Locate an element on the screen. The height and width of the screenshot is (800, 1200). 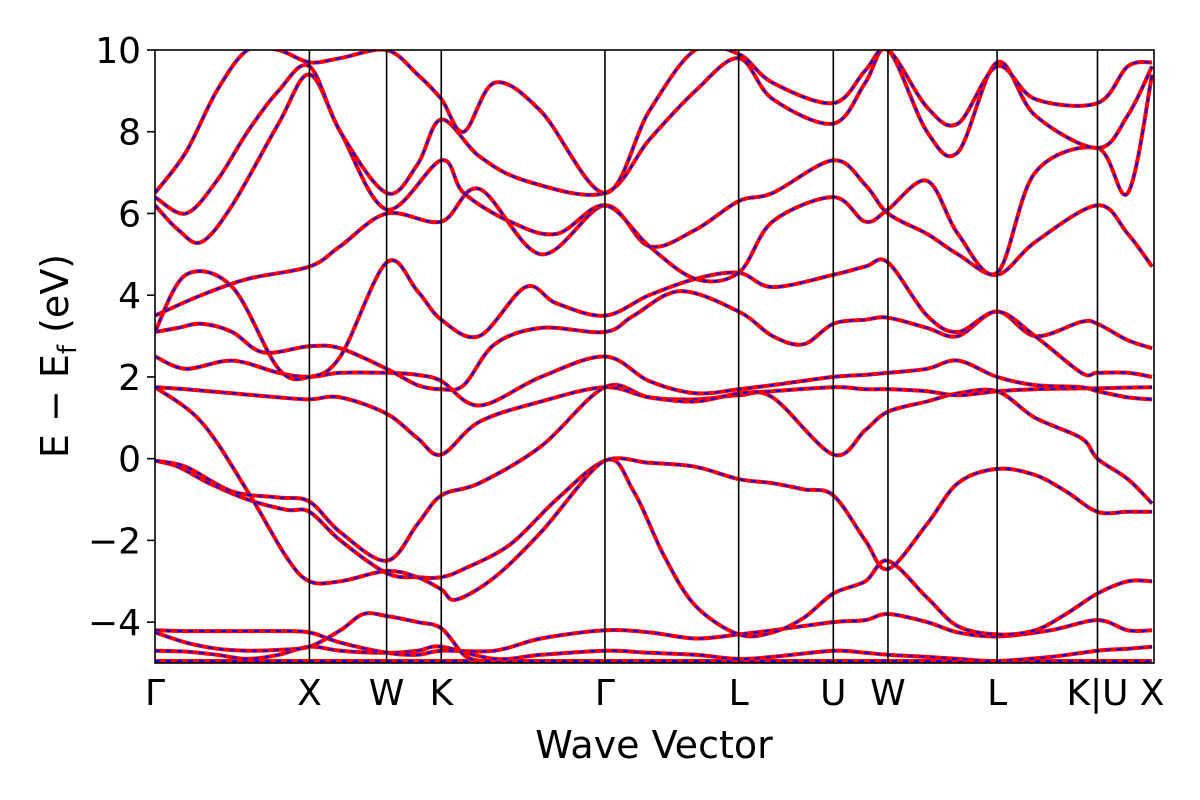
y-tick-label-4: 4 is located at coordinates (129, 296).